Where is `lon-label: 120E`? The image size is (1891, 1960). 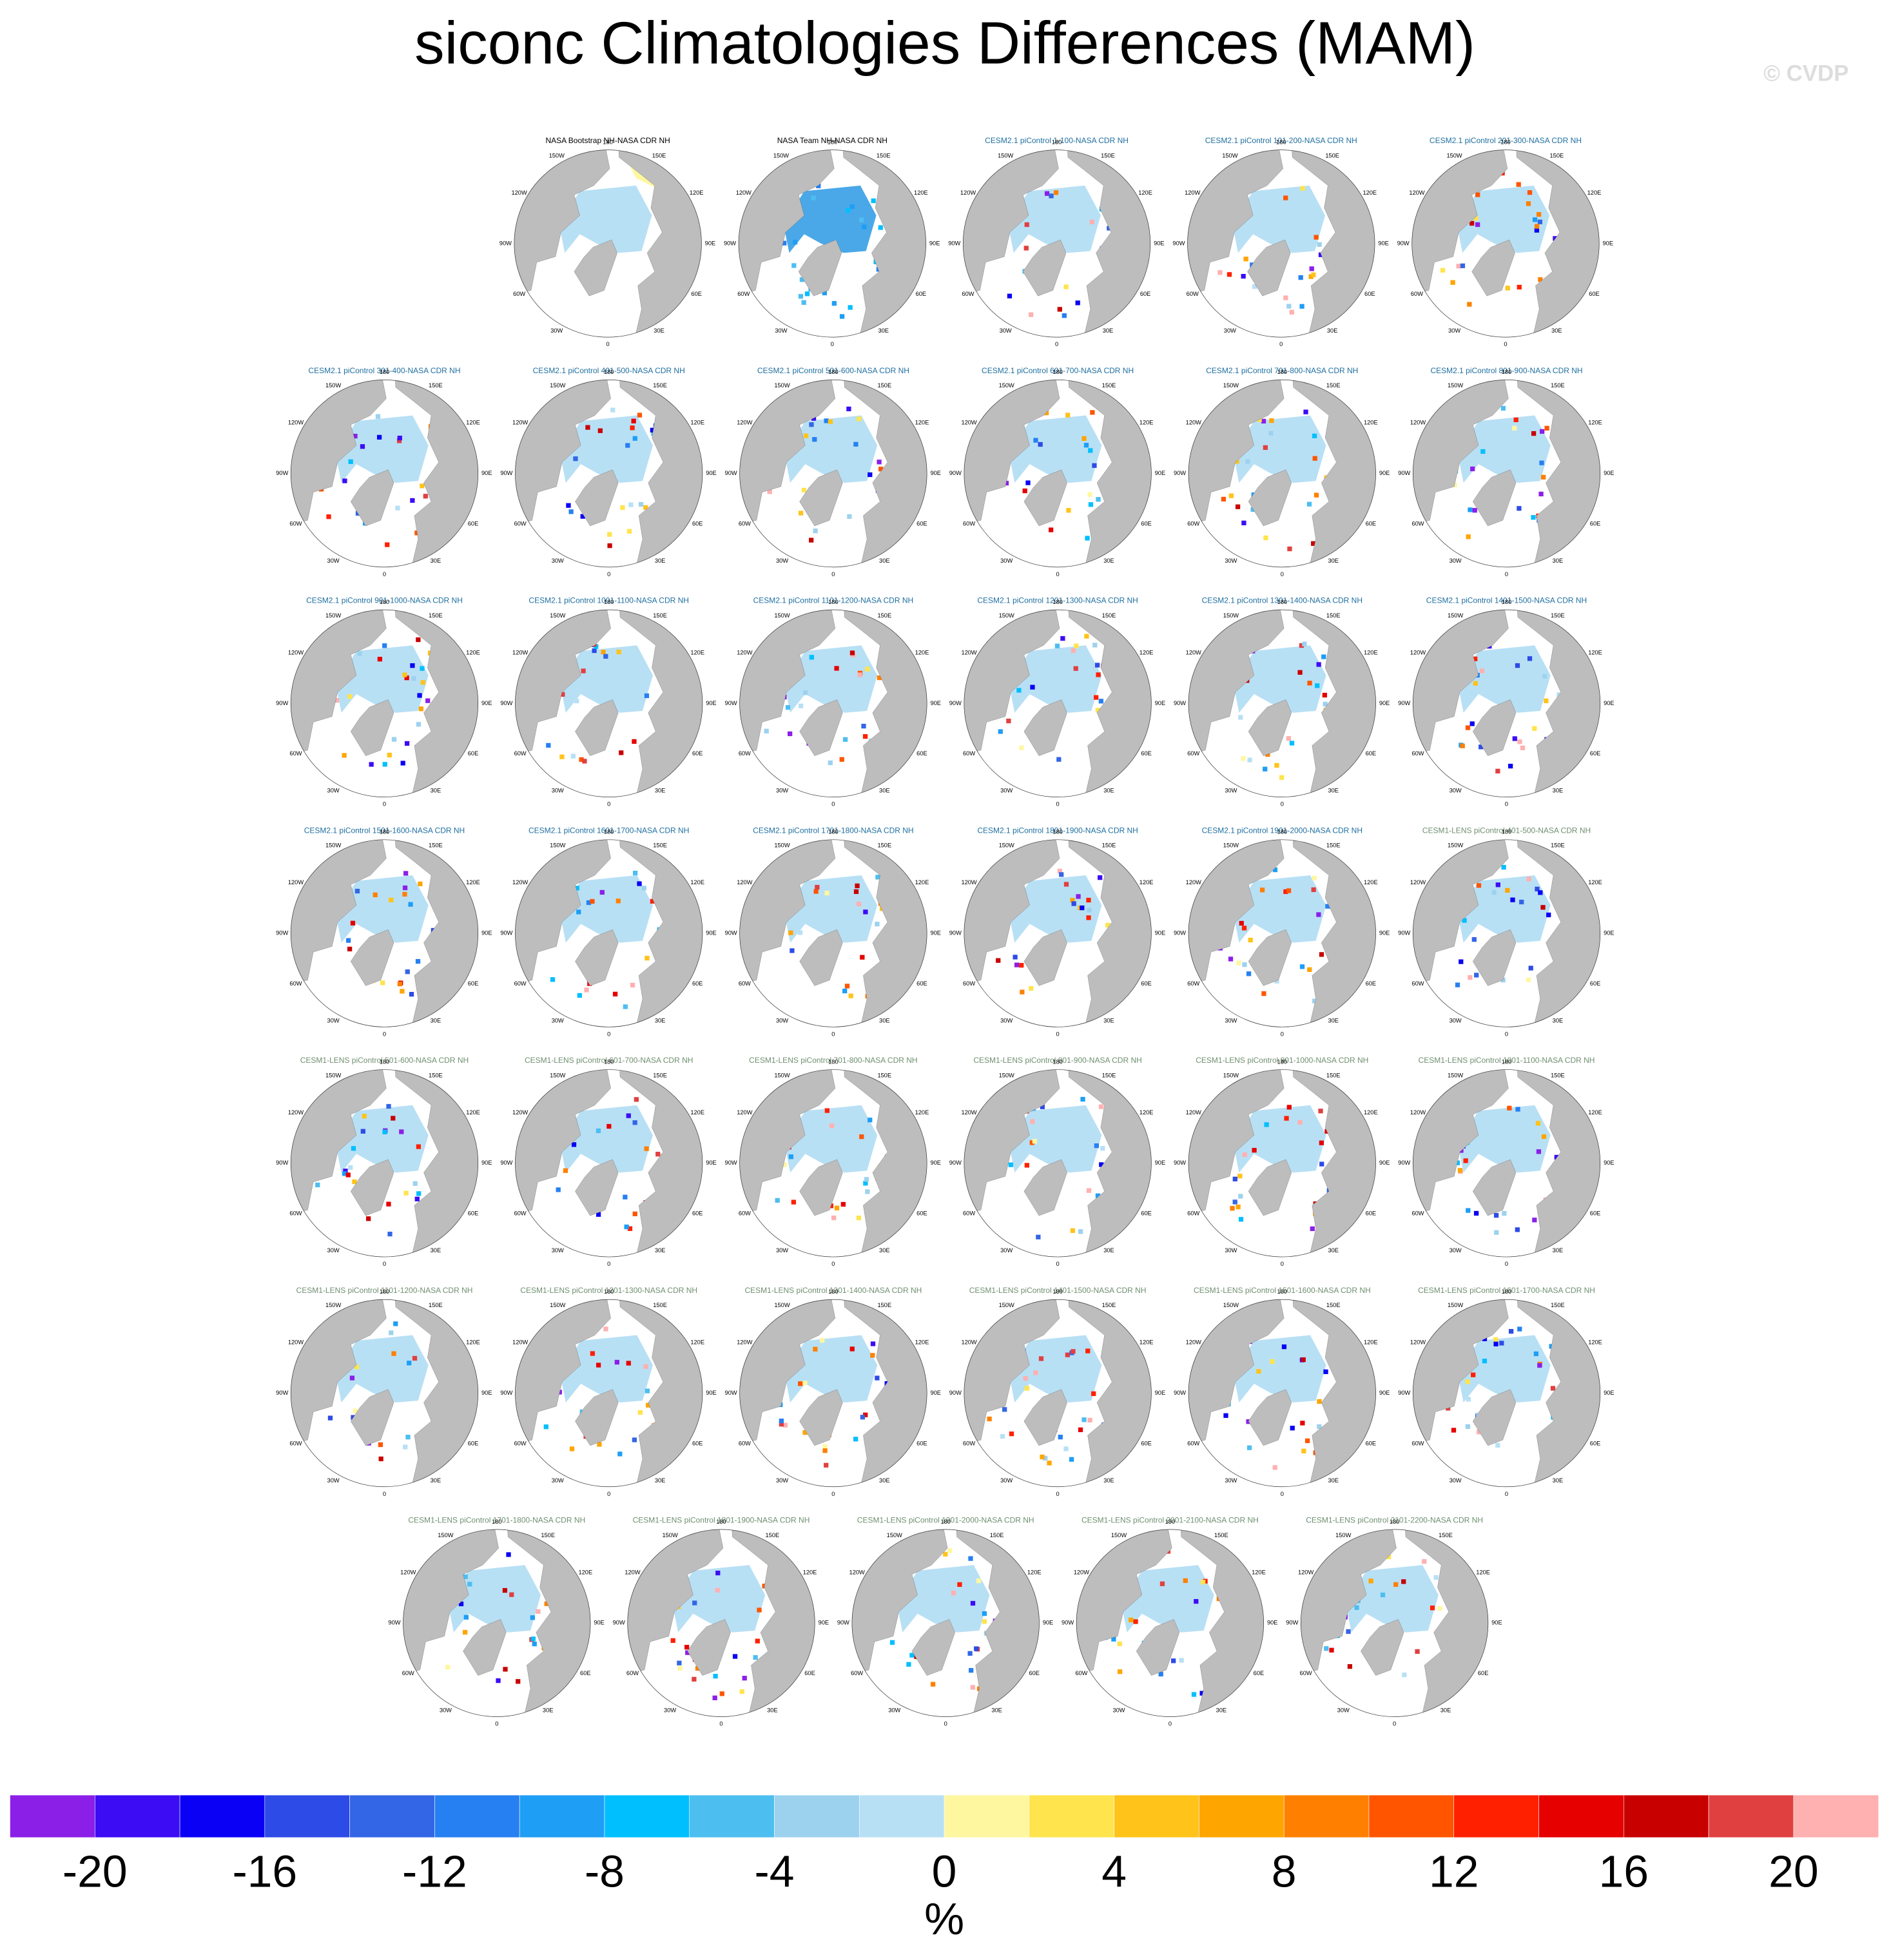 lon-label: 120E is located at coordinates (473, 652).